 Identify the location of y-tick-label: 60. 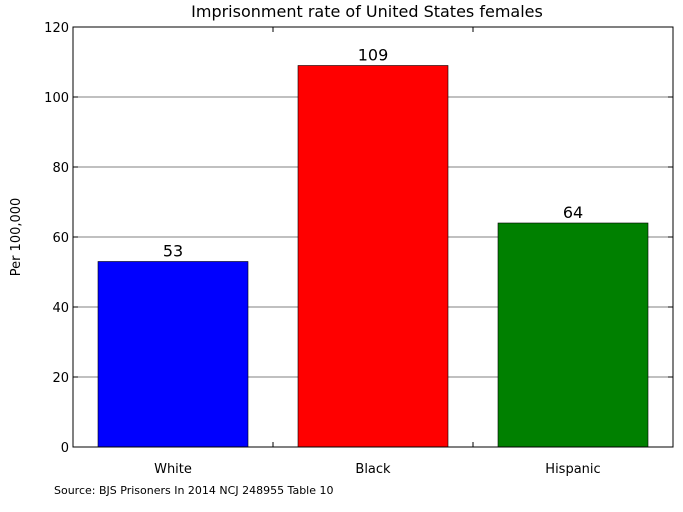
(60, 238).